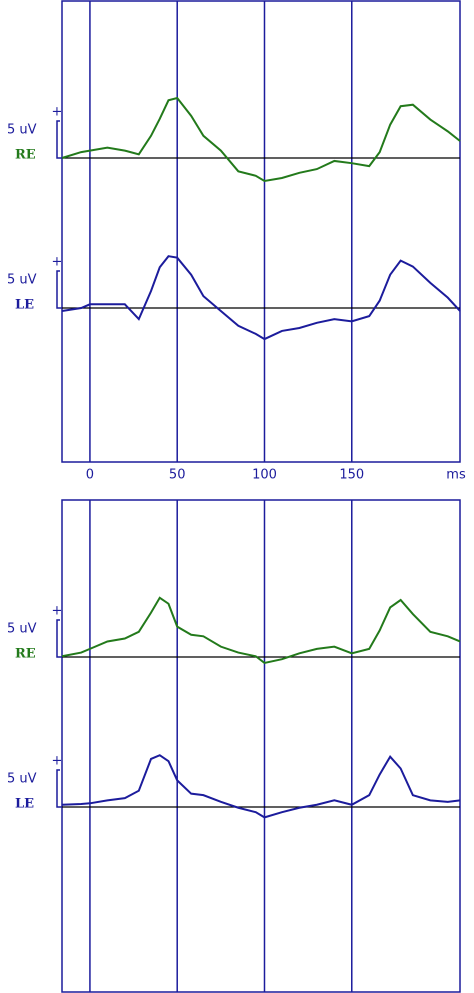 The height and width of the screenshot is (993, 474). What do you see at coordinates (177, 475) in the screenshot?
I see `x-tick-label: 50` at bounding box center [177, 475].